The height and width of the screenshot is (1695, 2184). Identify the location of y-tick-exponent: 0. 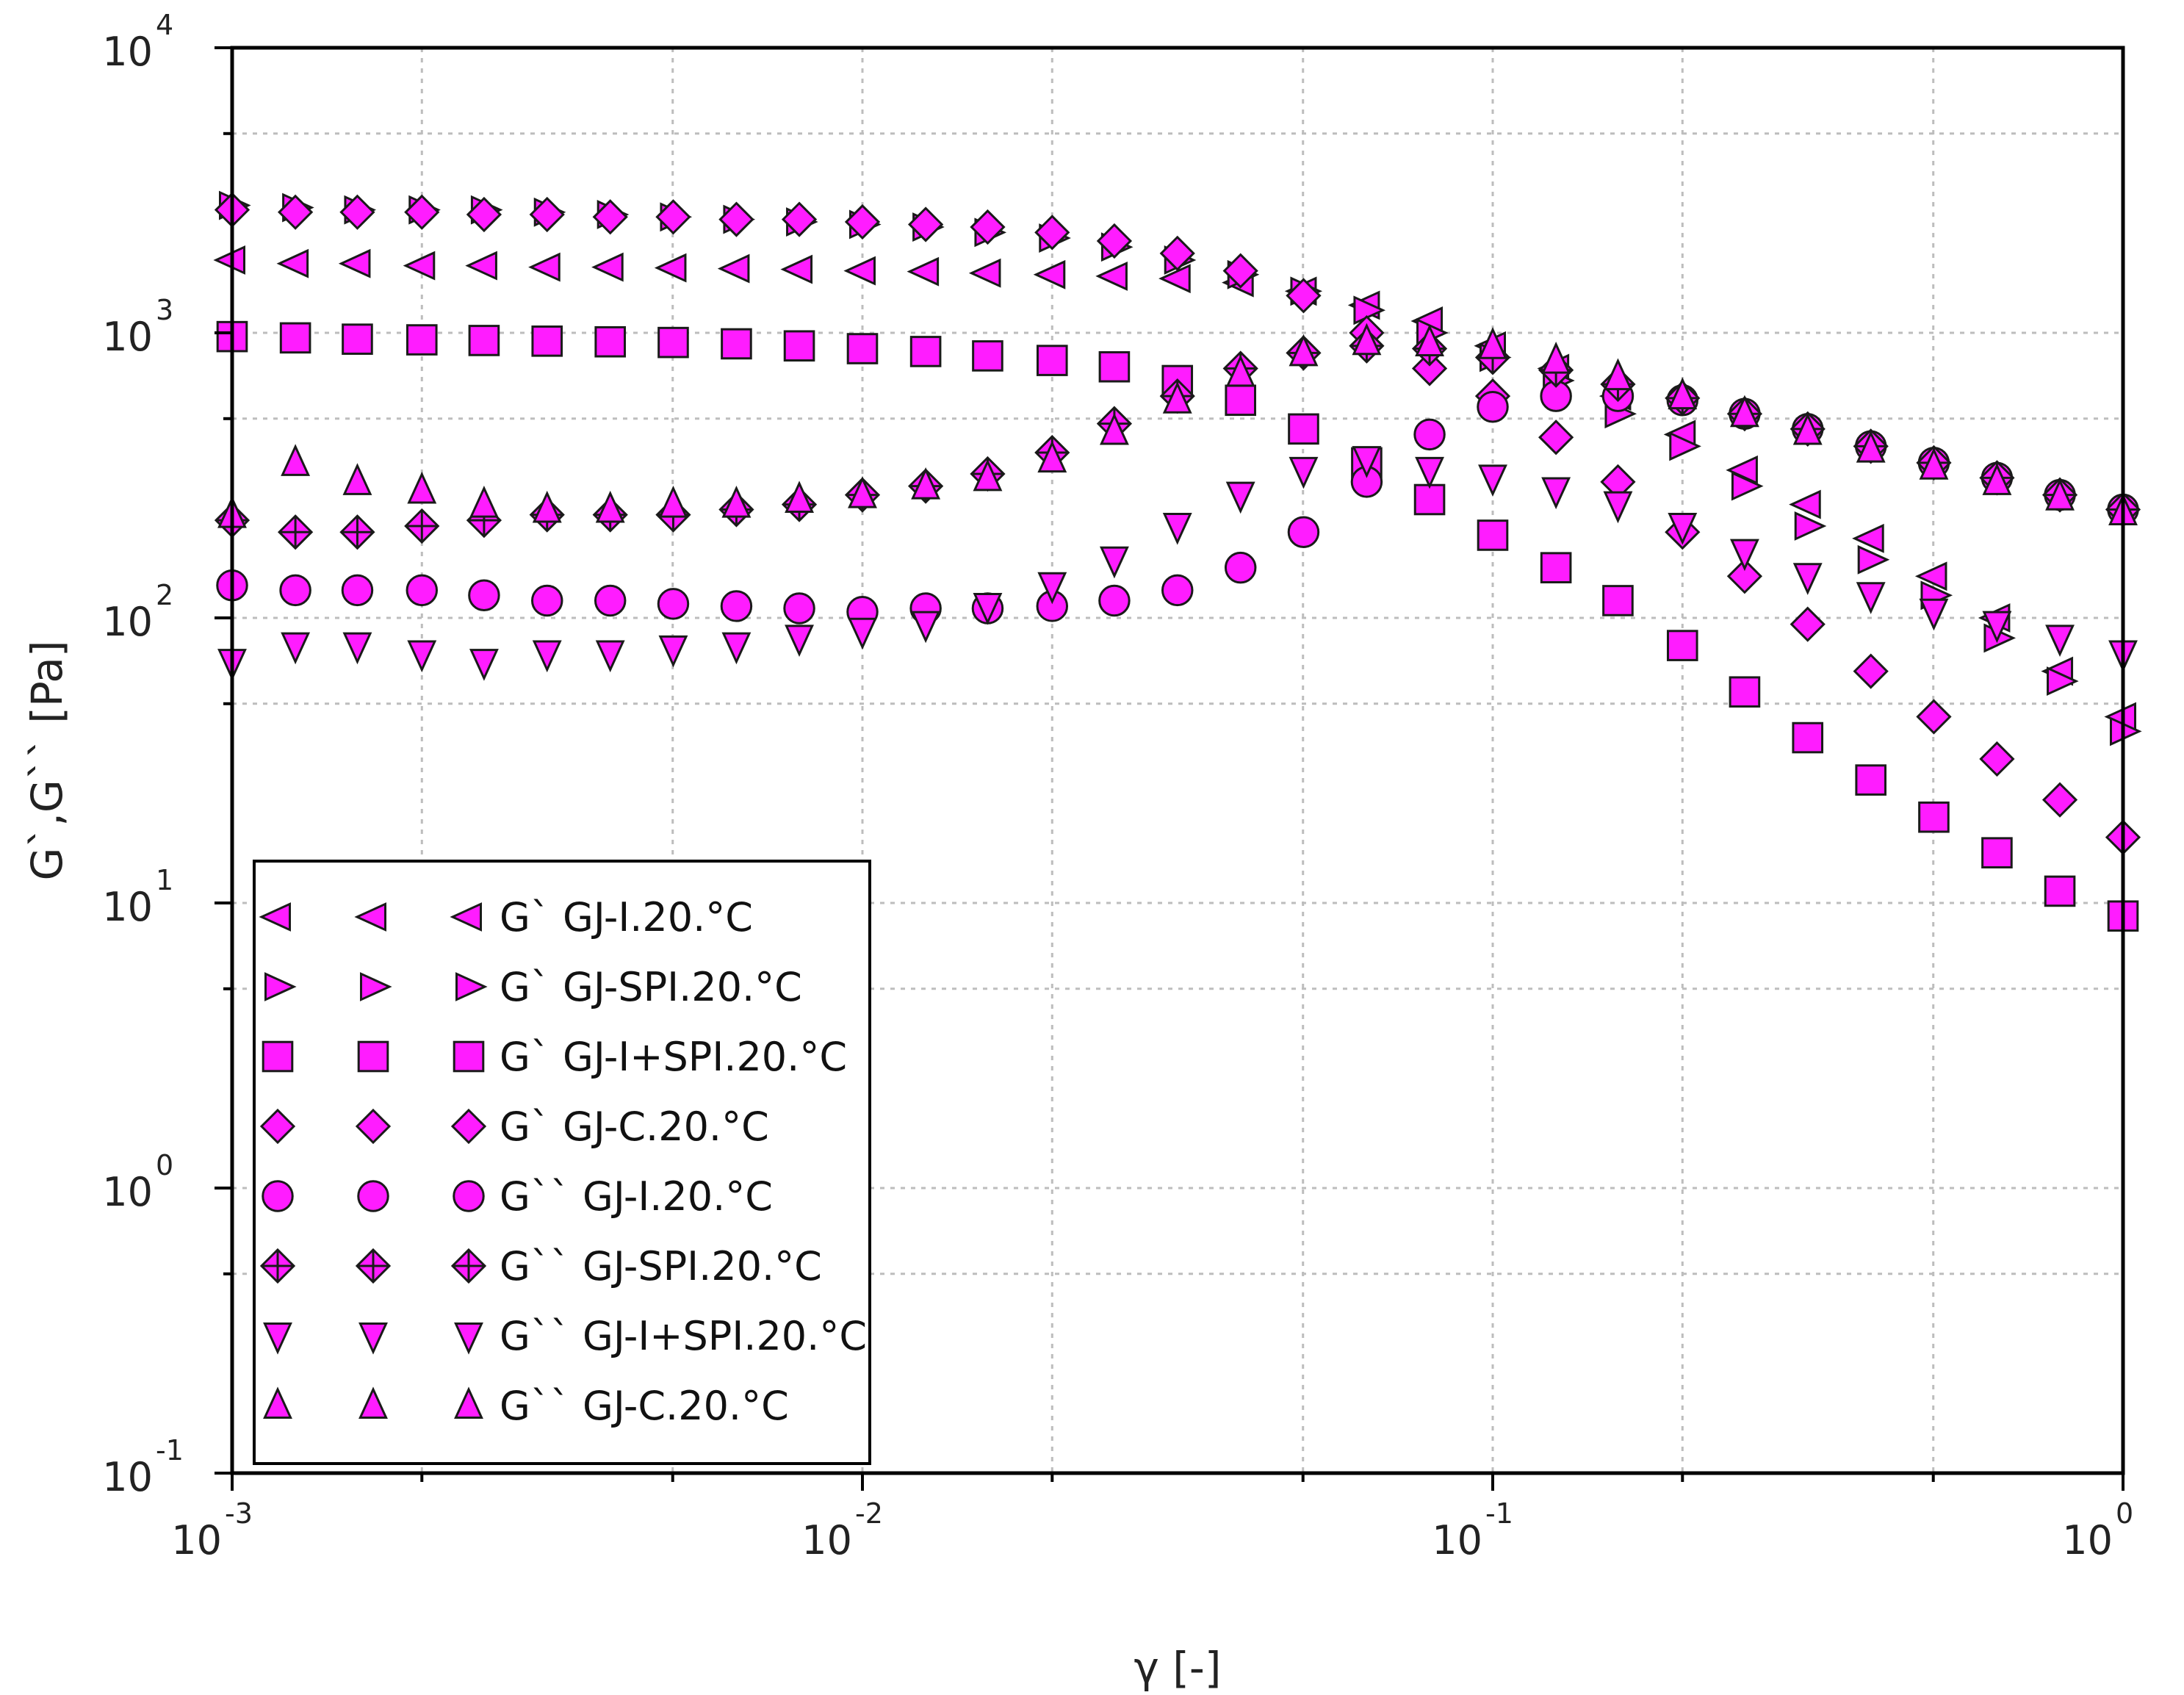
(164, 1165).